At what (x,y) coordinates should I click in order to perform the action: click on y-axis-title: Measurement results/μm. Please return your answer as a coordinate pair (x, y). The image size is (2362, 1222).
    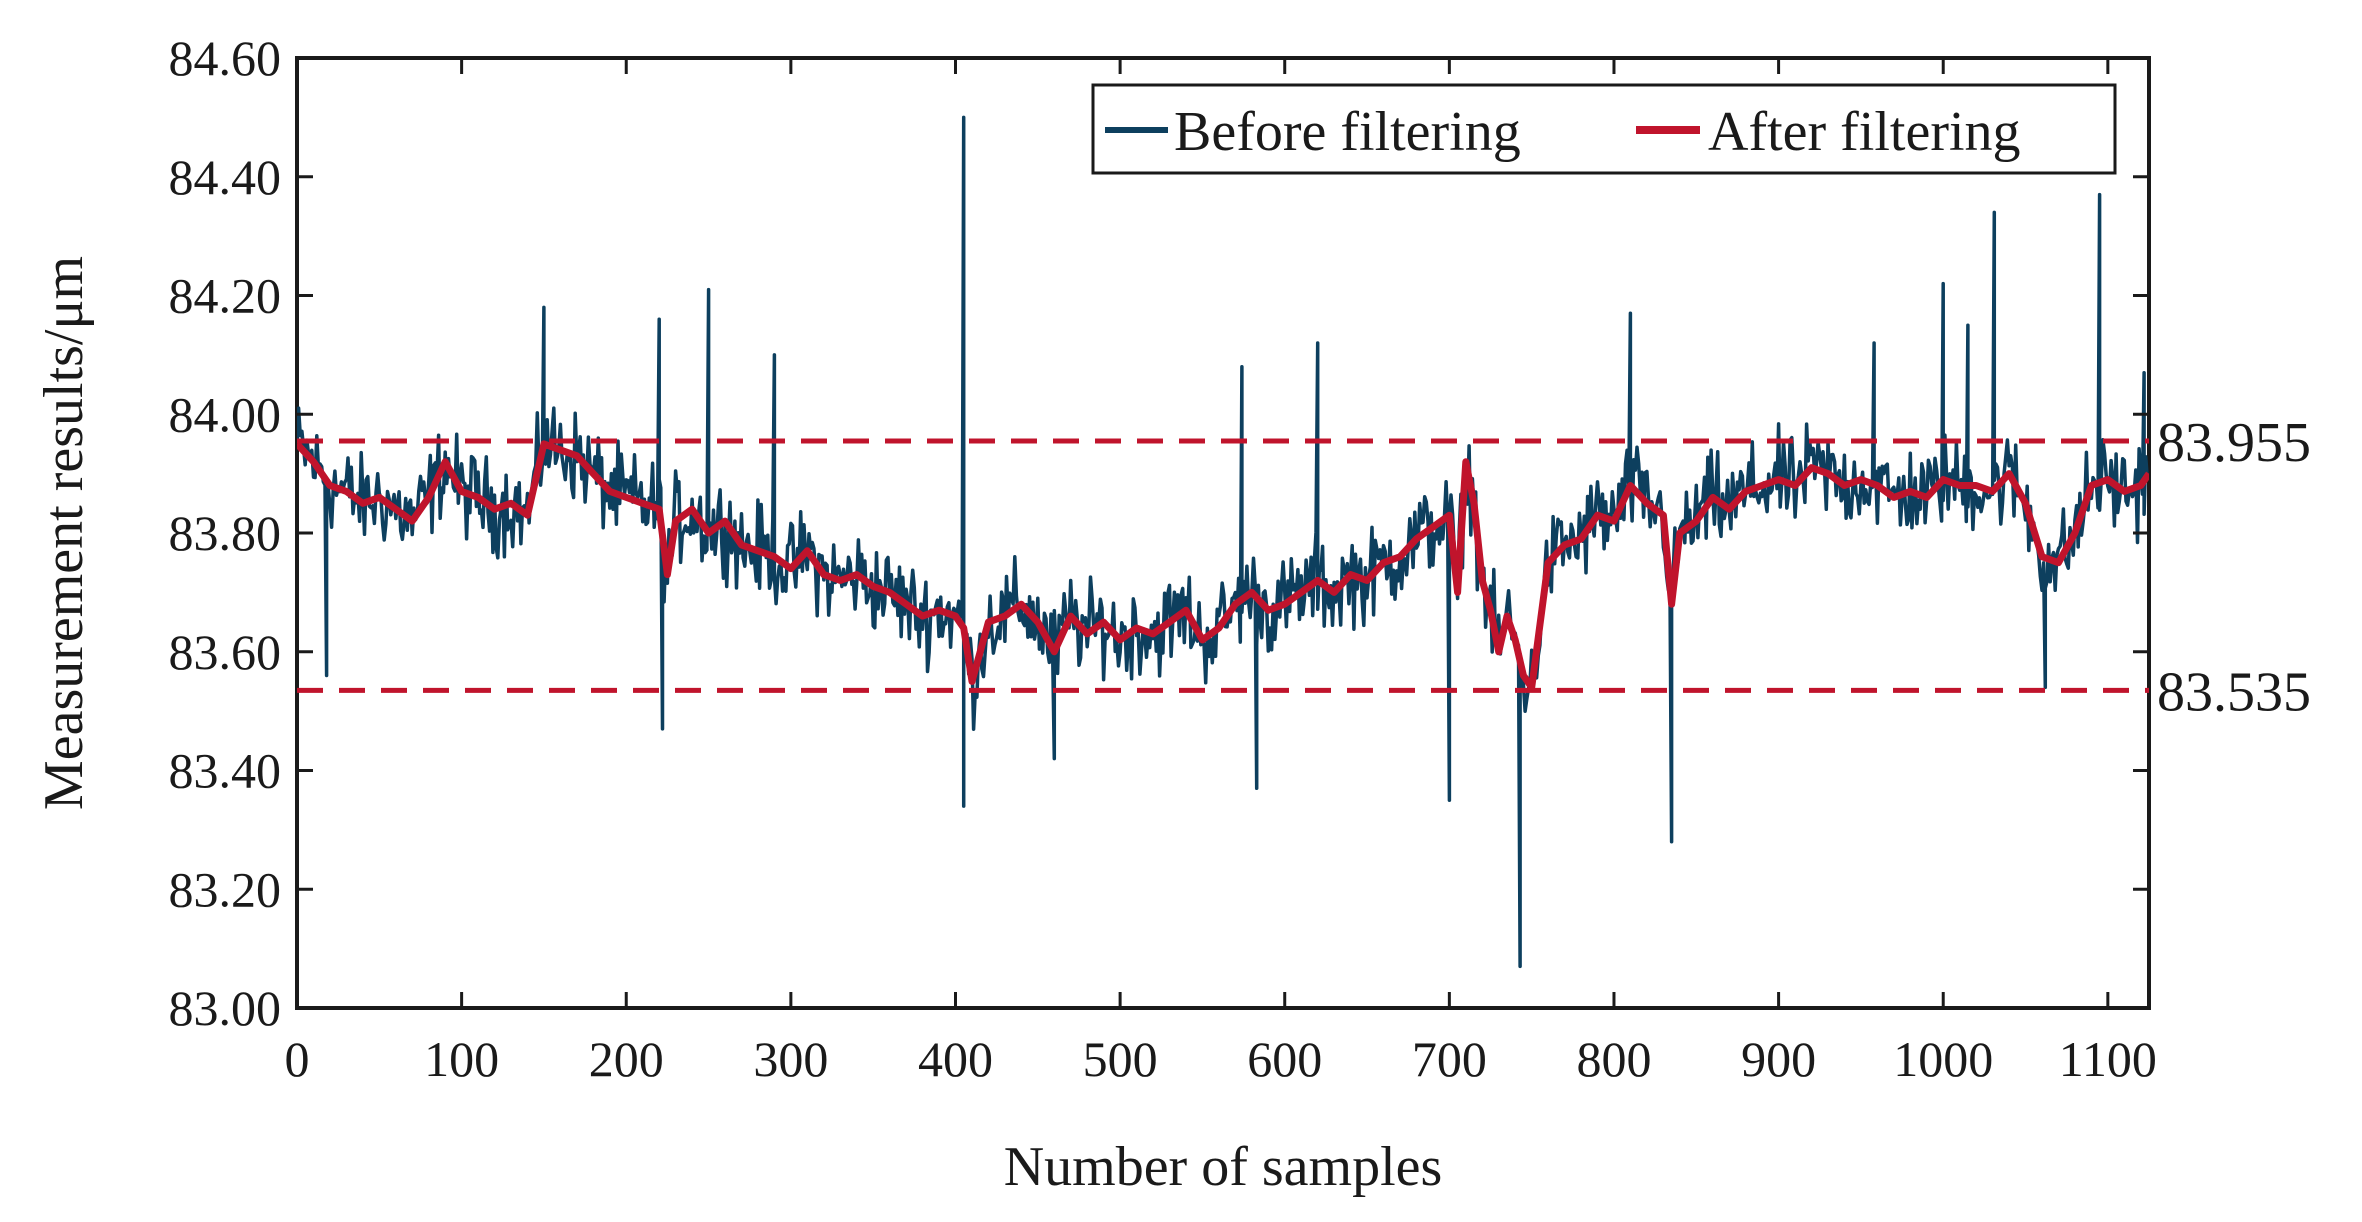
    Looking at the image, I should click on (64, 533).